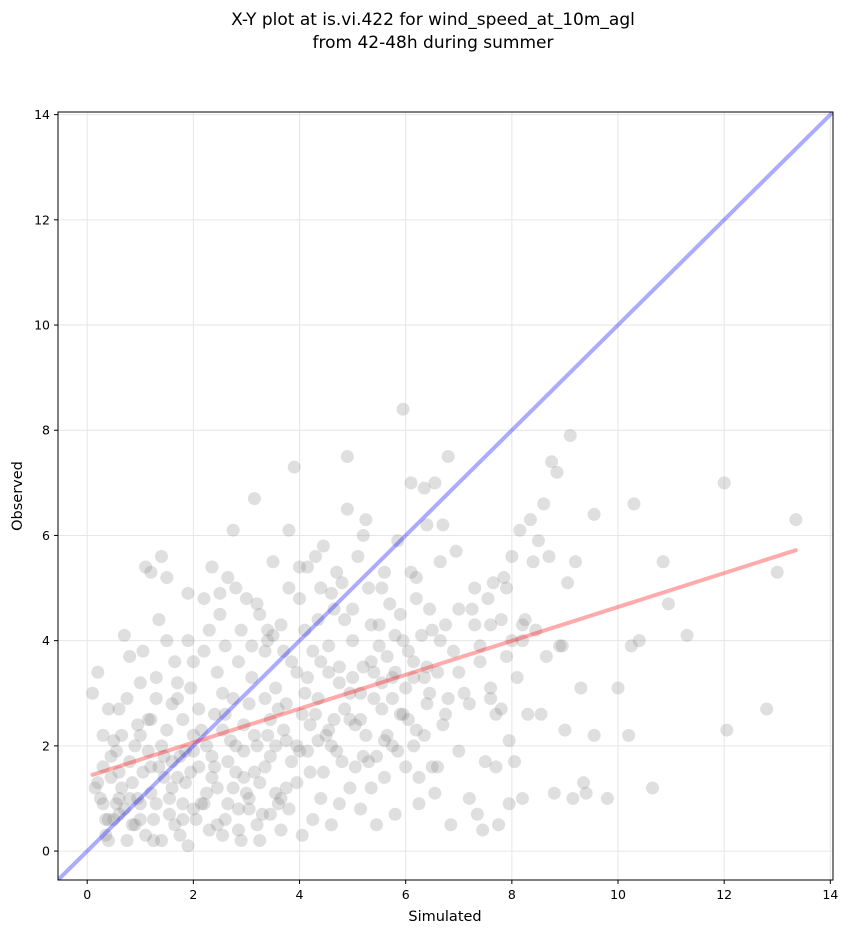 The image size is (850, 934). What do you see at coordinates (87, 894) in the screenshot?
I see `x-tick-label-0: 0` at bounding box center [87, 894].